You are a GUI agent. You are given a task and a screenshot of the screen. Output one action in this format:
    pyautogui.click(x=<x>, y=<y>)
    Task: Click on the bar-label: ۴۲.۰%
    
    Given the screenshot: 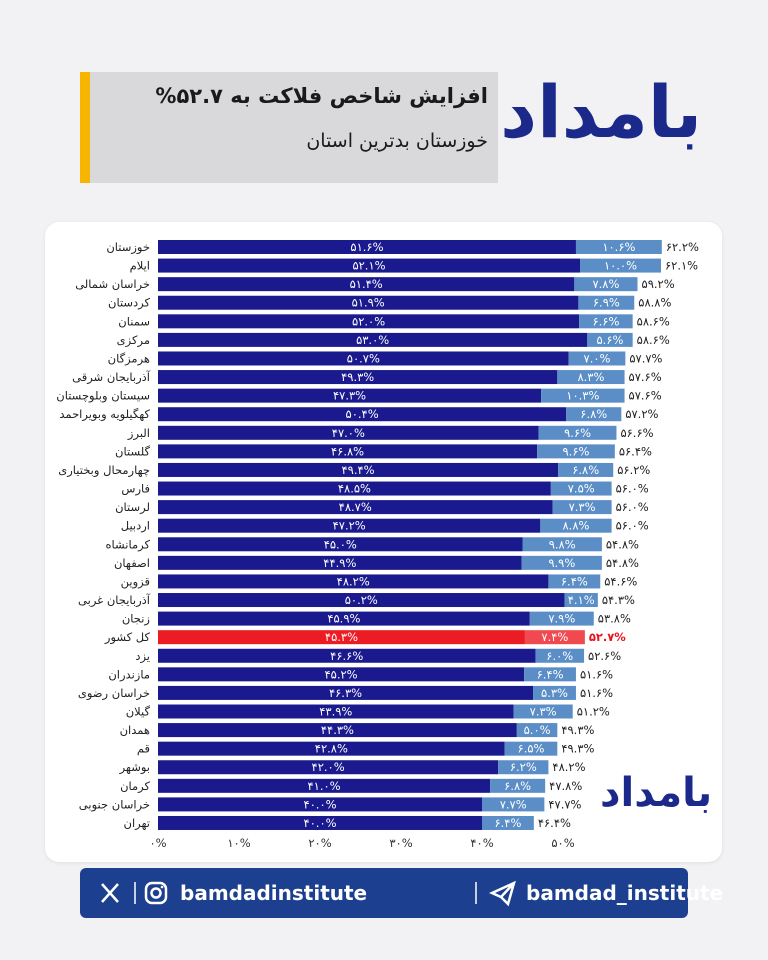 What is the action you would take?
    pyautogui.click(x=328, y=767)
    